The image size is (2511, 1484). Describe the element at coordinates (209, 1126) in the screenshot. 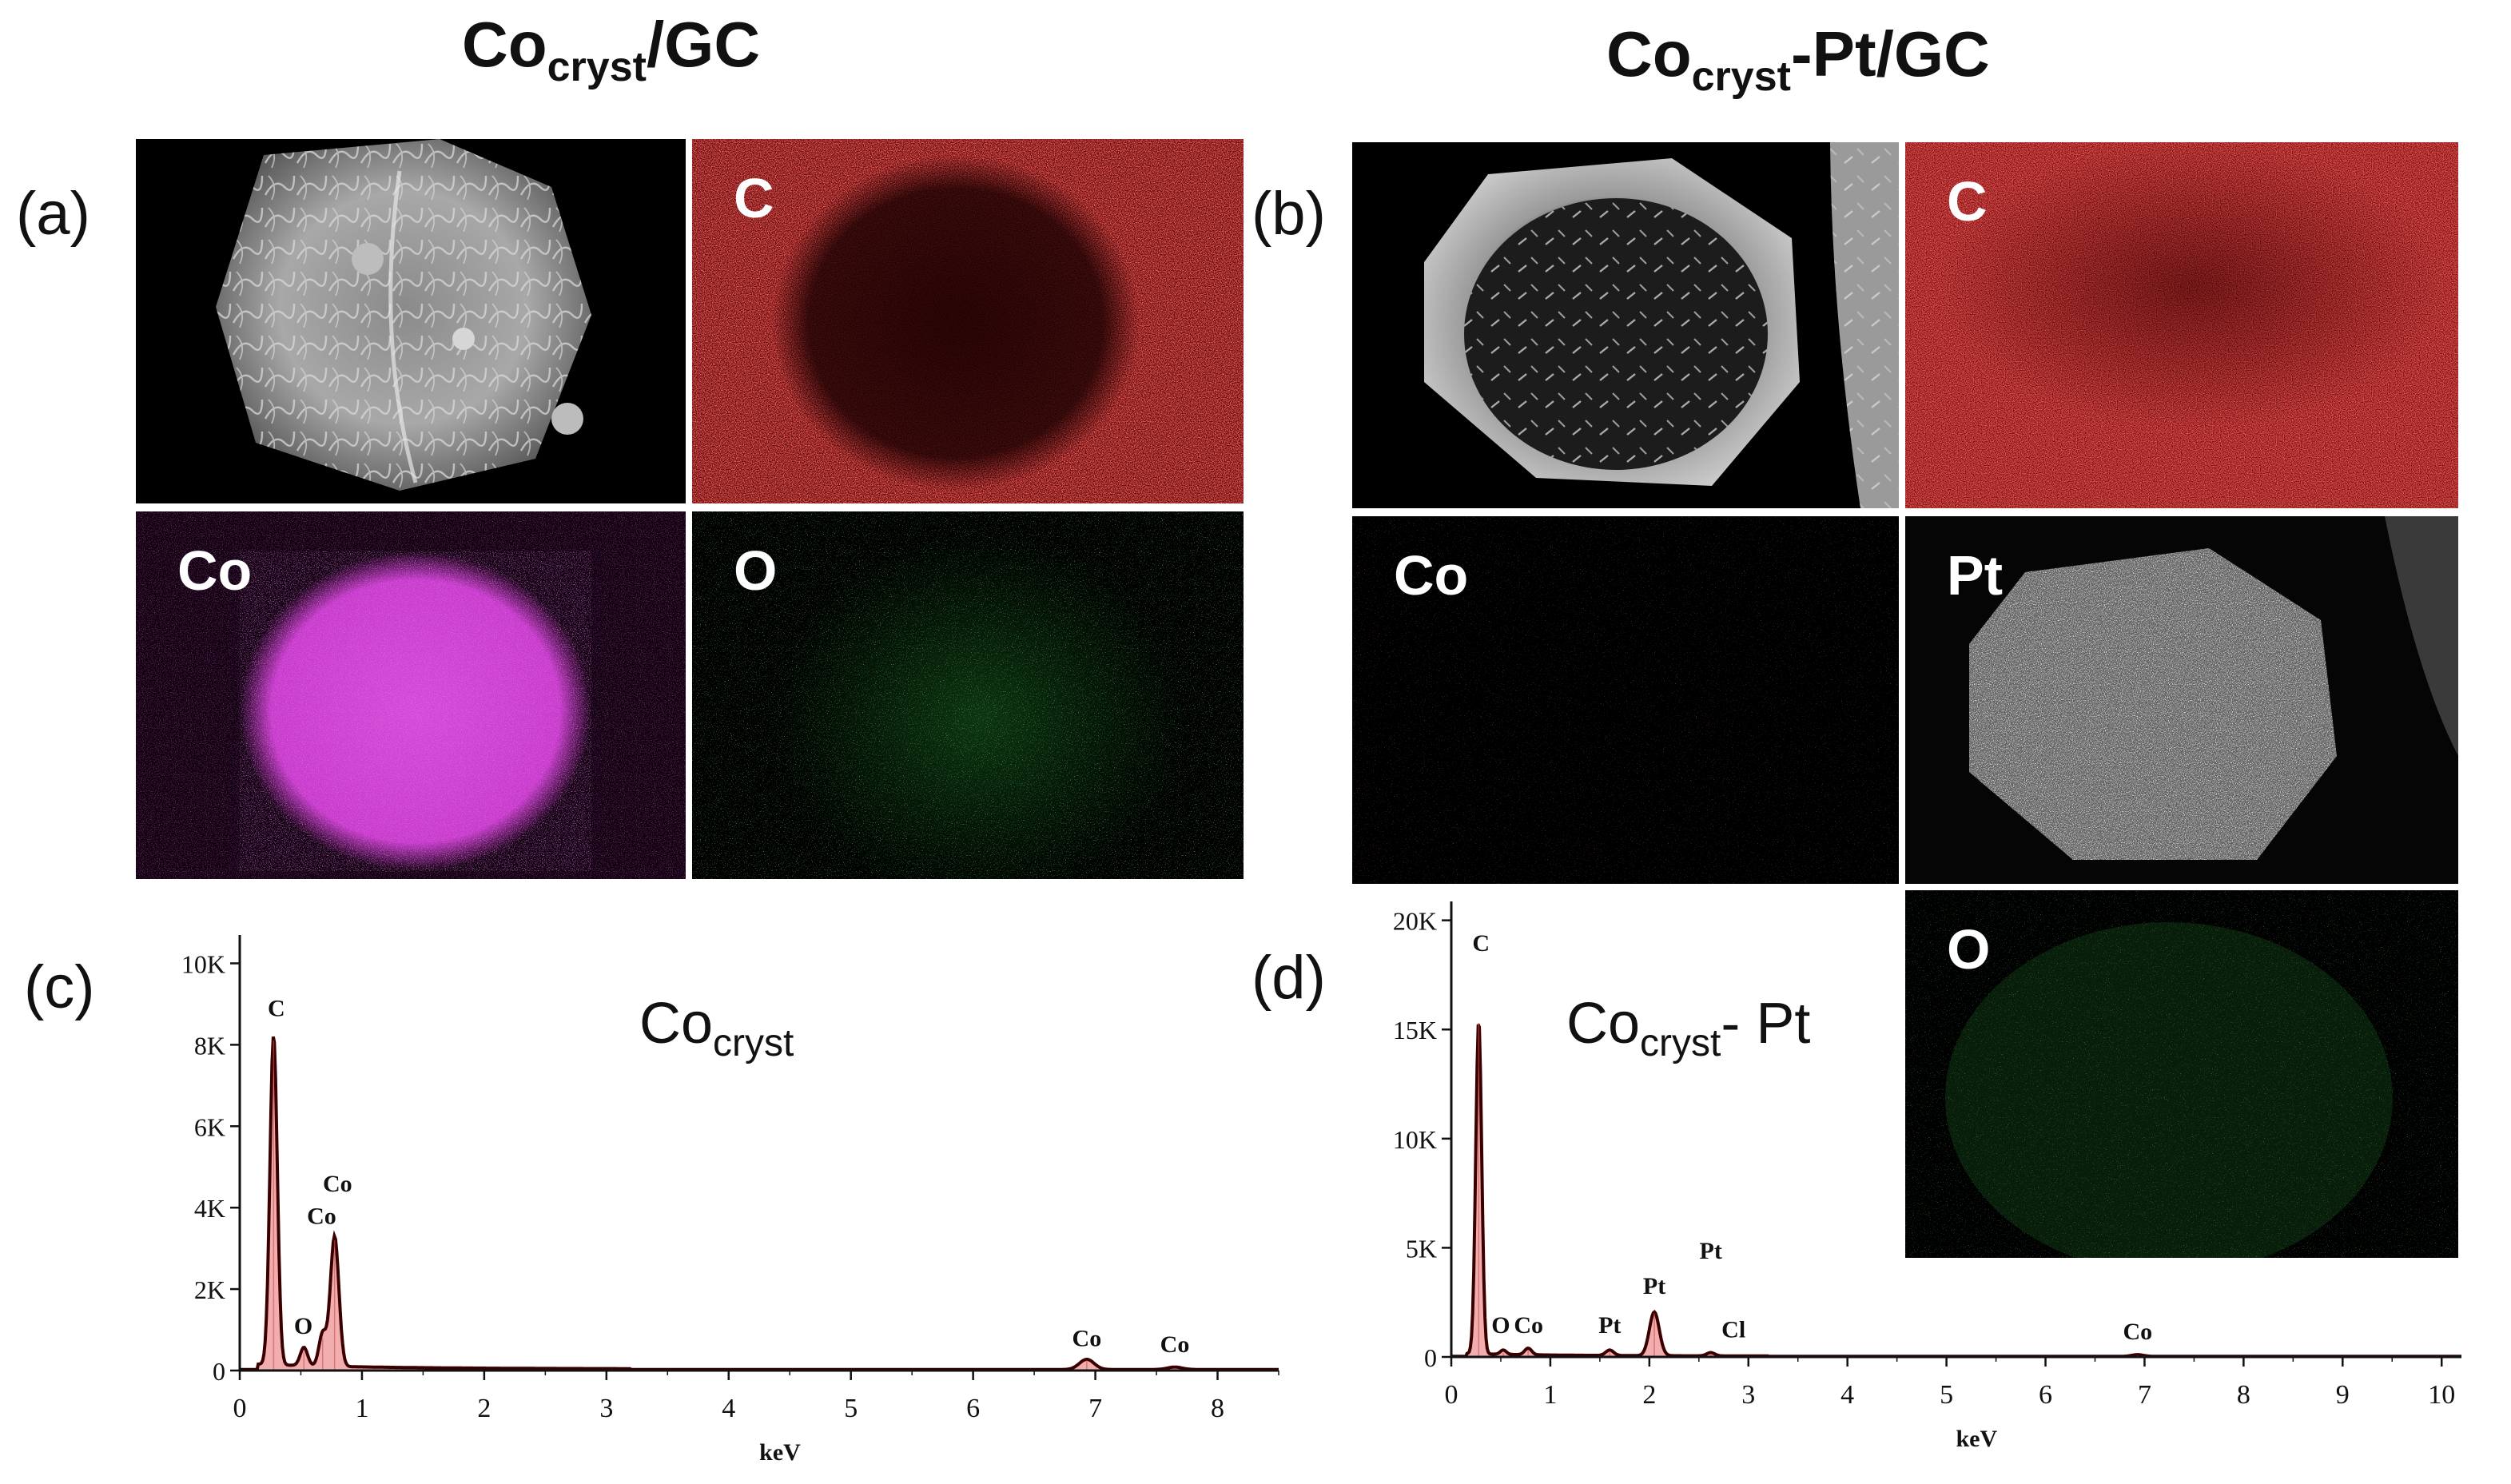

I see `y-tick-label-c-3: 6K` at that location.